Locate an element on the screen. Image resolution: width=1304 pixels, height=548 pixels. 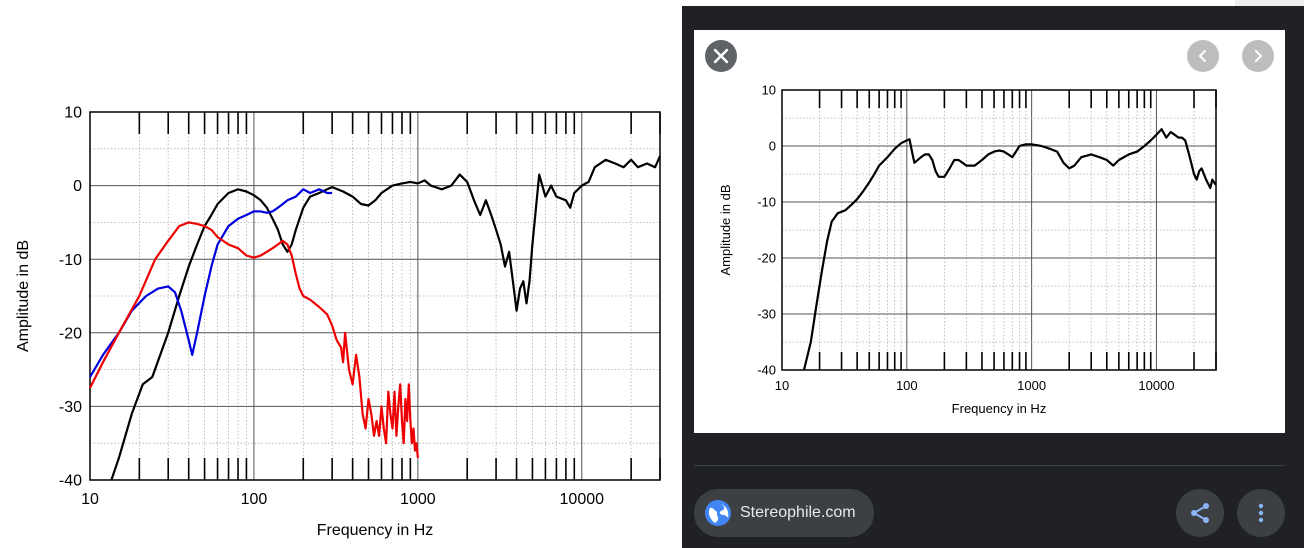
previous-image-button is located at coordinates (1203, 56).